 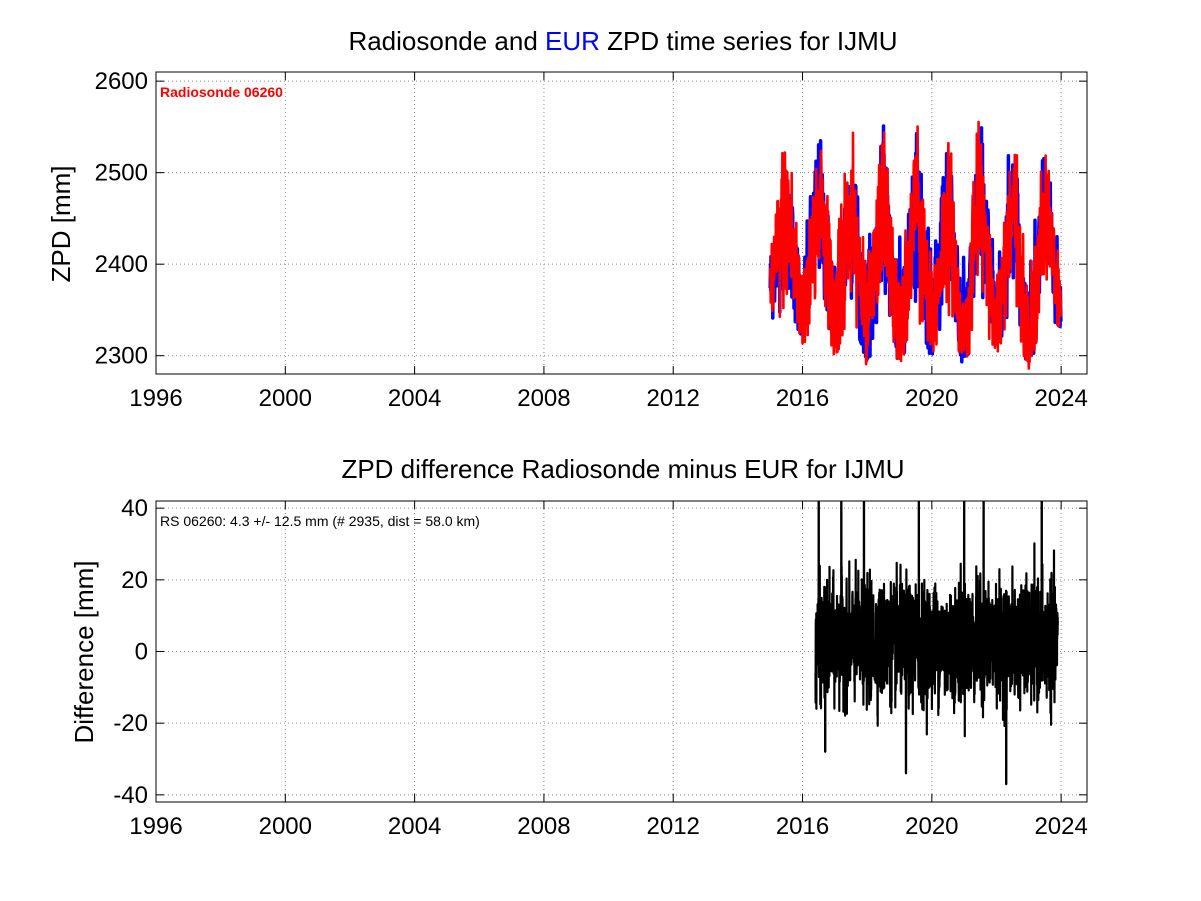 I want to click on y-tick-label: -40, so click(x=130, y=795).